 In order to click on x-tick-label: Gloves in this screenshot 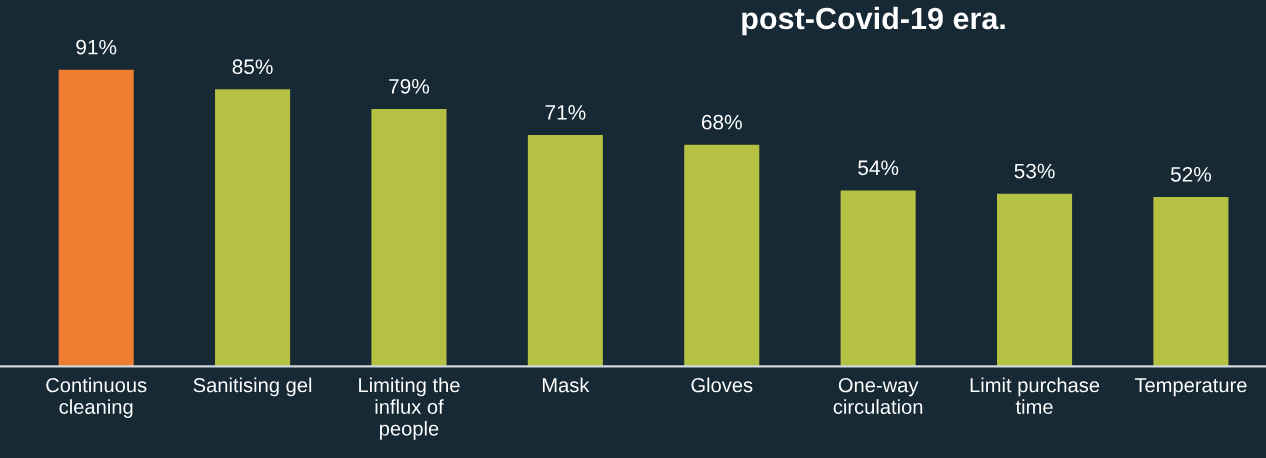, I will do `click(722, 385)`.